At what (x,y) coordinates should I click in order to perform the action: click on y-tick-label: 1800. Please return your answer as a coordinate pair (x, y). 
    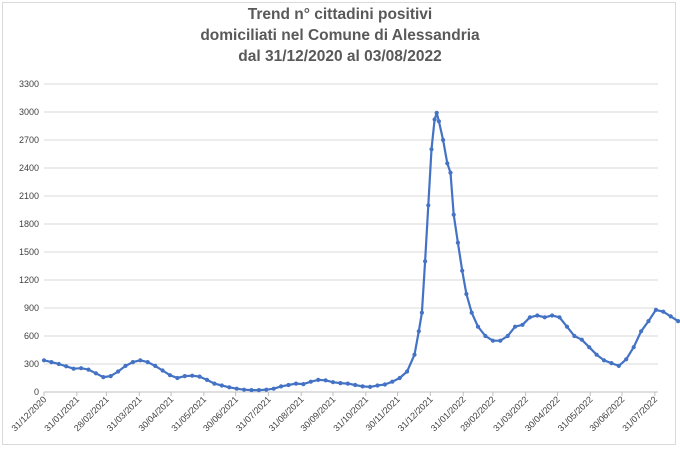
    Looking at the image, I should click on (29, 224).